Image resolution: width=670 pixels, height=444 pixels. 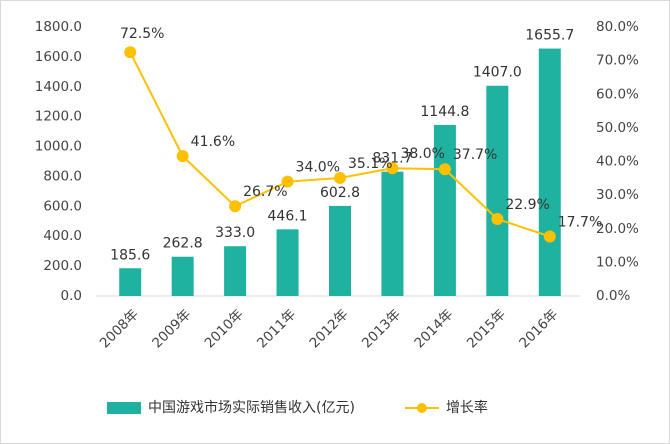 I want to click on bar-value-label: 446.1, so click(x=288, y=216).